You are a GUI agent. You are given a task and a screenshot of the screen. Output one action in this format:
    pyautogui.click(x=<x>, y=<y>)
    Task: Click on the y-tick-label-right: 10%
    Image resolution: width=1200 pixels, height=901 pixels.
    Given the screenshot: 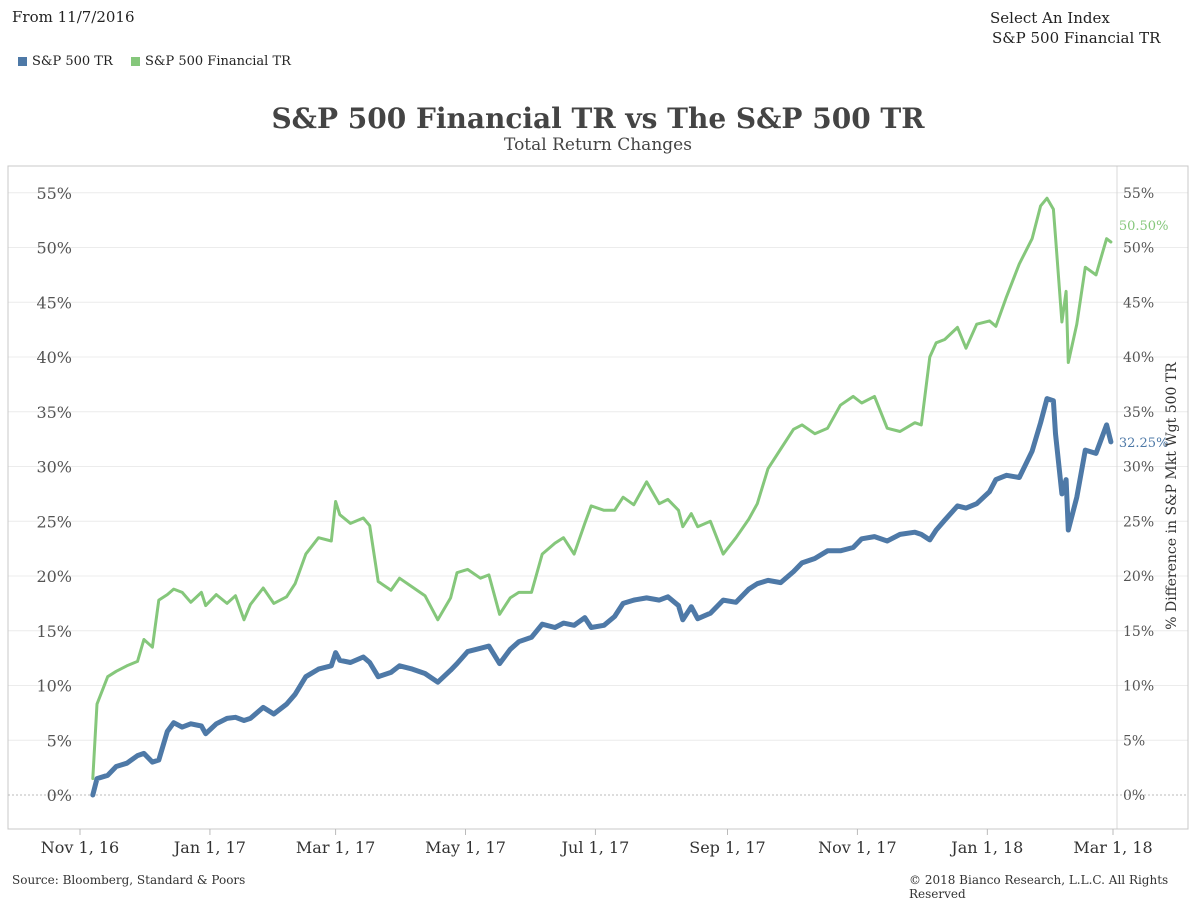 What is the action you would take?
    pyautogui.click(x=1138, y=687)
    